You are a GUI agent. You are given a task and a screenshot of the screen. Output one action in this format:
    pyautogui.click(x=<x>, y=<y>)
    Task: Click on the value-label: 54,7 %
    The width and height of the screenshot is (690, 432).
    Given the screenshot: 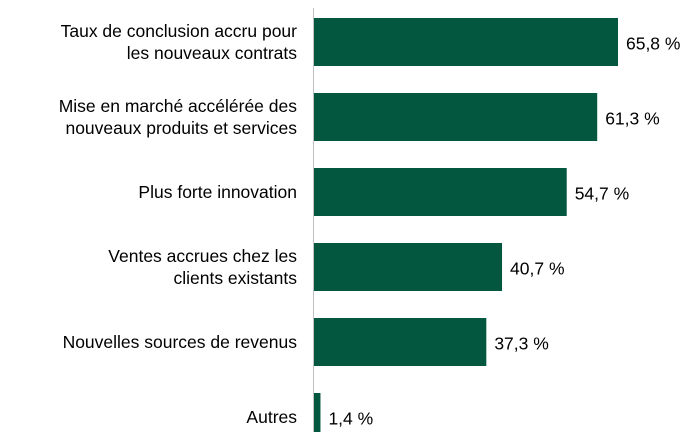 What is the action you would take?
    pyautogui.click(x=602, y=193)
    